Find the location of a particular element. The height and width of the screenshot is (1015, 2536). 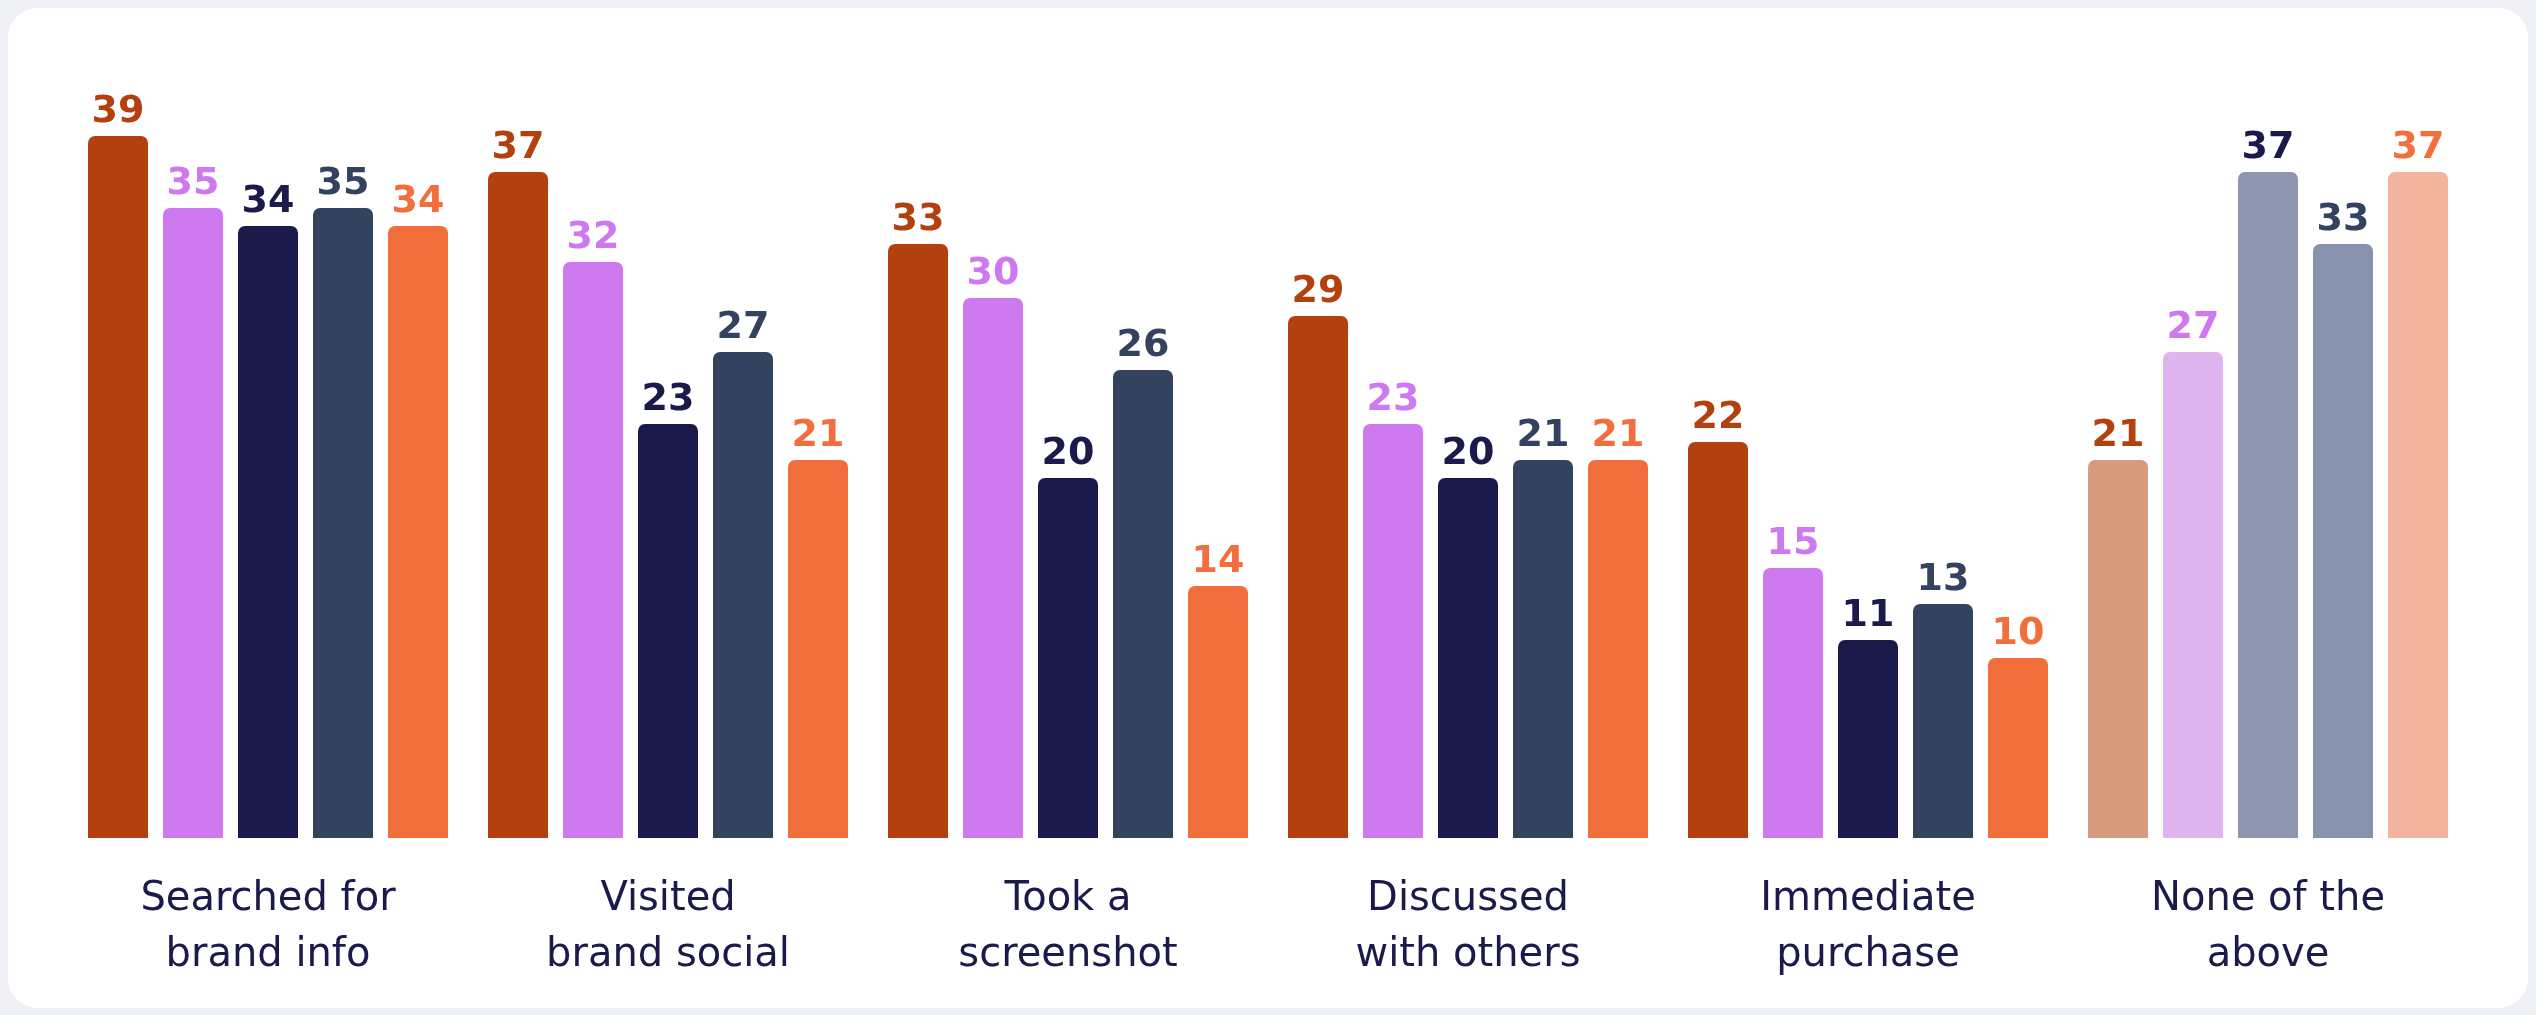

data-label: 13 is located at coordinates (1943, 577).